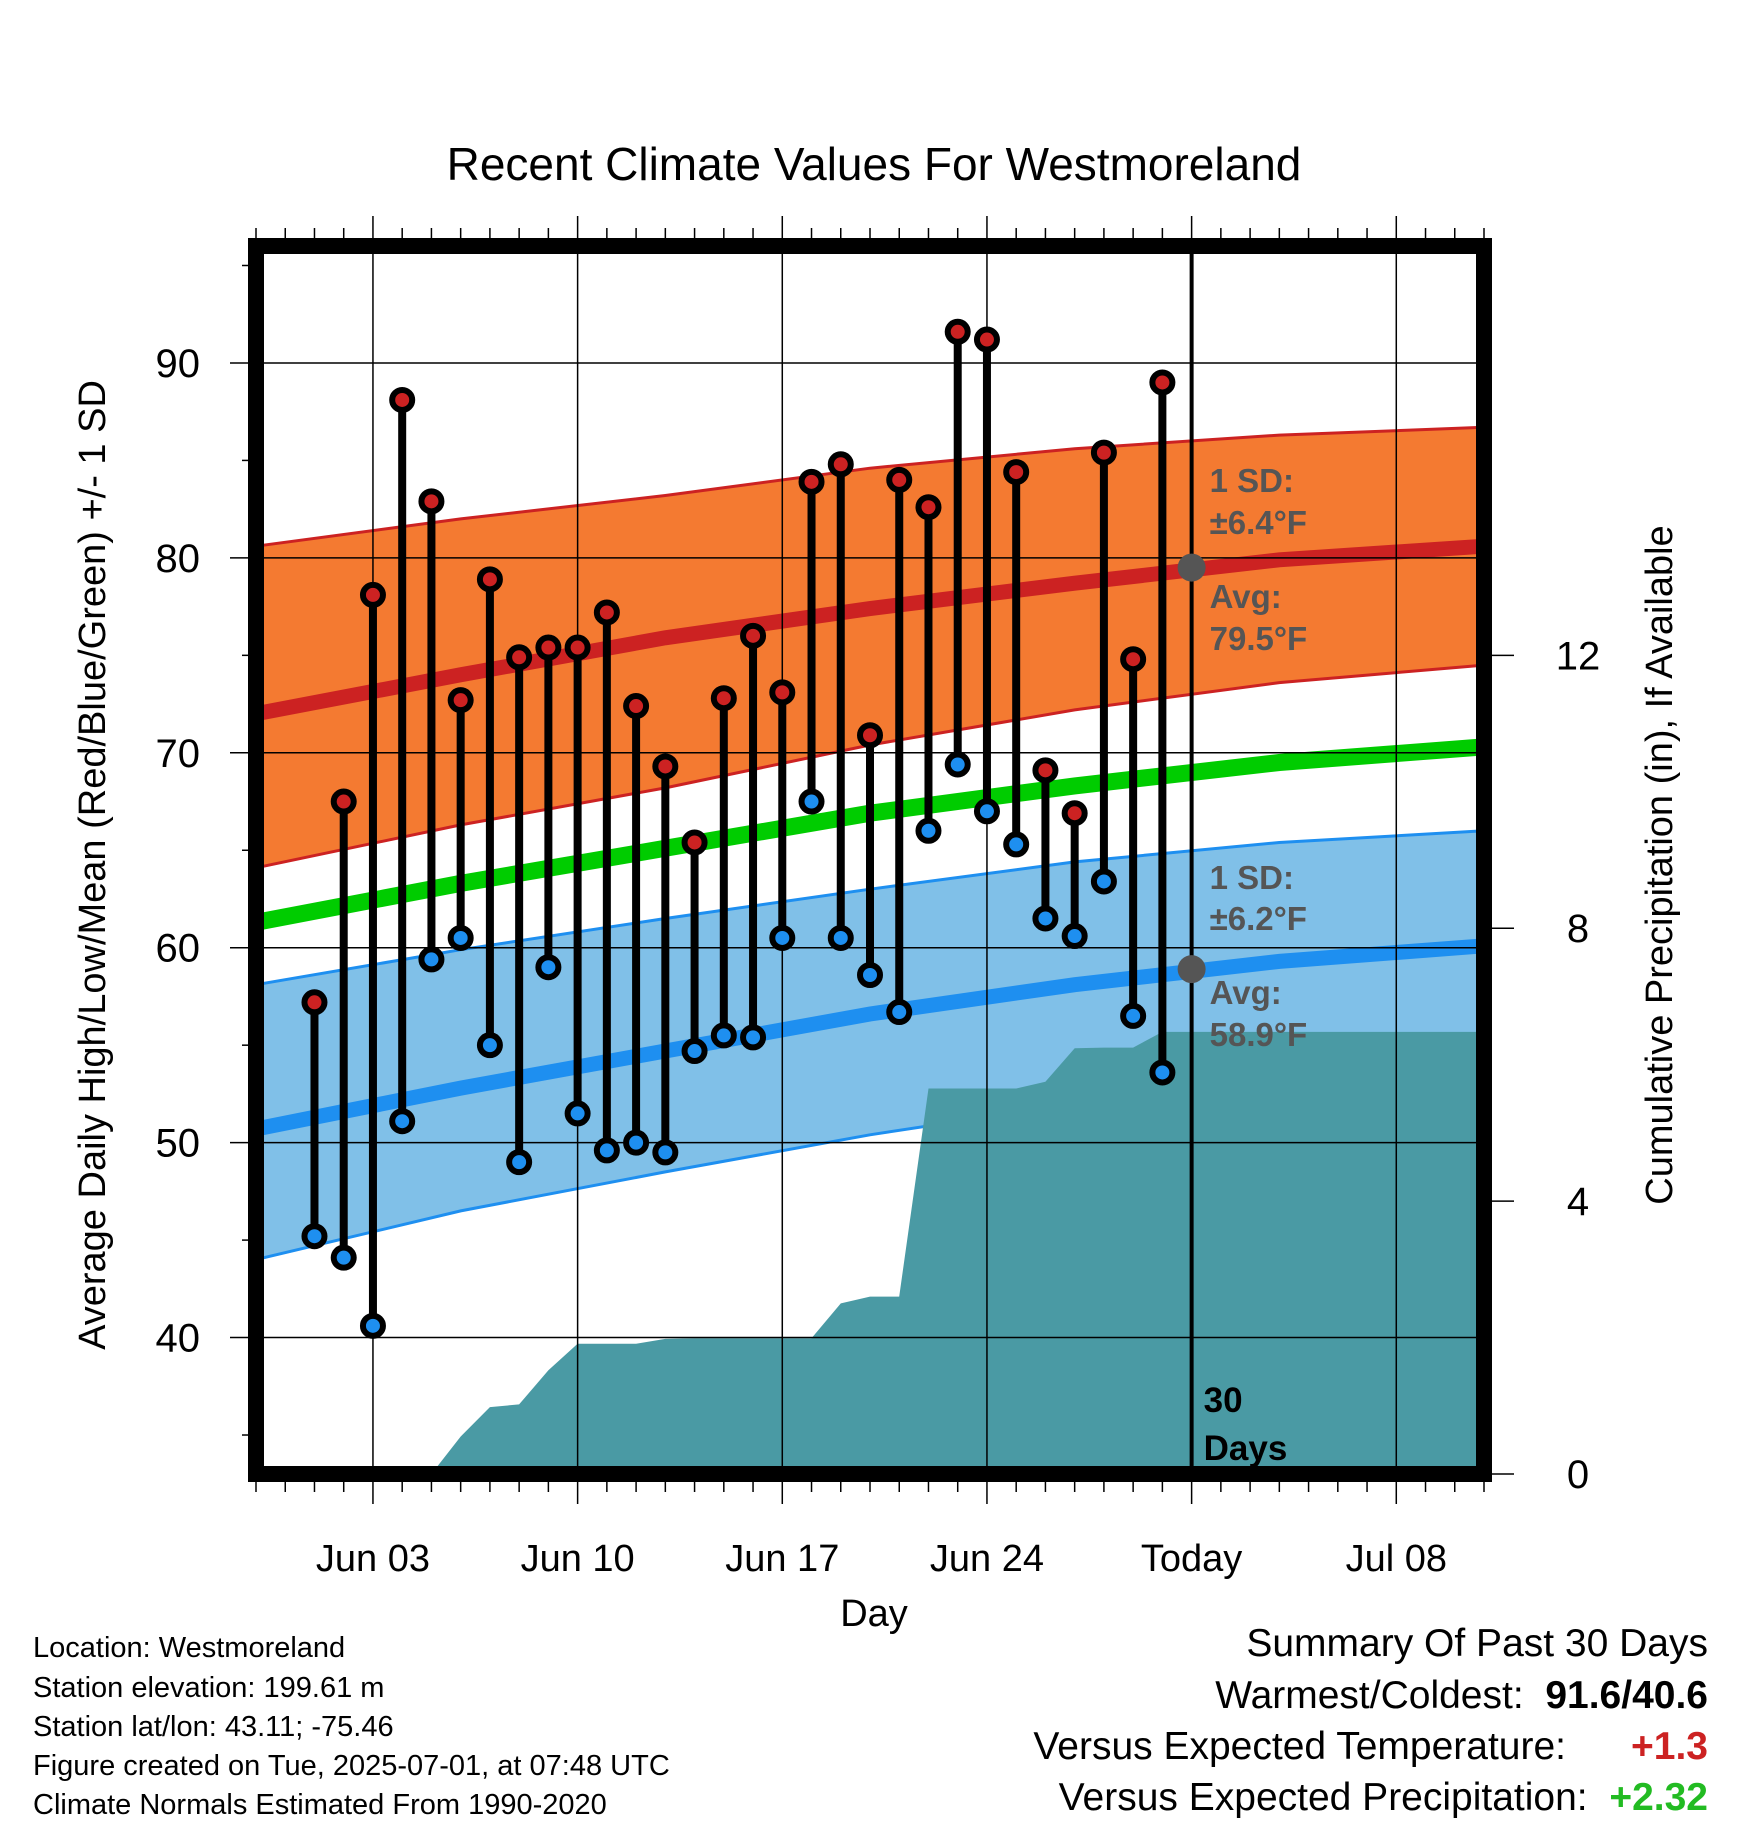 Image resolution: width=1748 pixels, height=1828 pixels. Describe the element at coordinates (869, 630) in the screenshot. I see `normal-high-mean-line` at that location.